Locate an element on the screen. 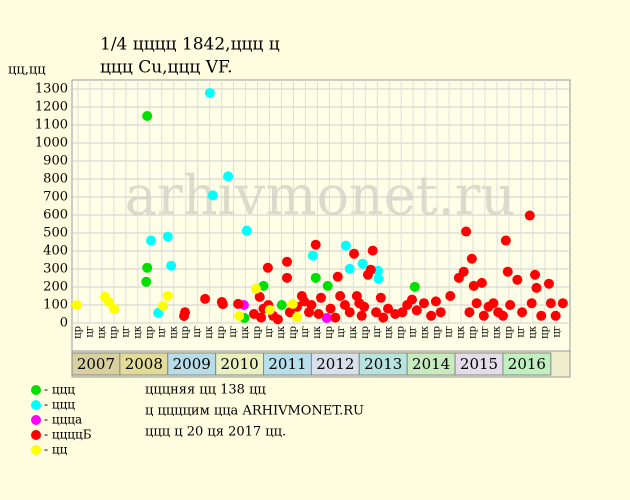  year-label: 2011 is located at coordinates (287, 364).